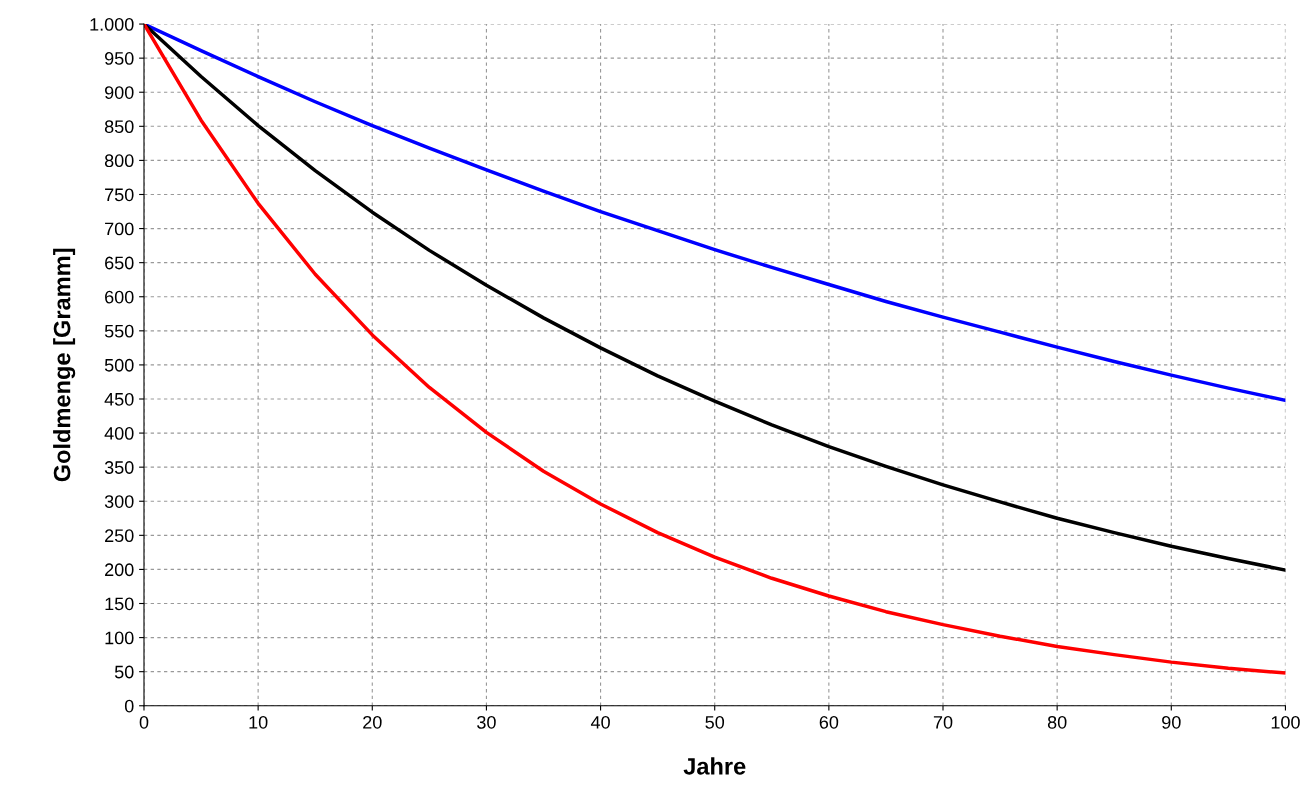  Describe the element at coordinates (64, 365) in the screenshot. I see `y-axis-title: Goldmenge [Gramm]` at that location.